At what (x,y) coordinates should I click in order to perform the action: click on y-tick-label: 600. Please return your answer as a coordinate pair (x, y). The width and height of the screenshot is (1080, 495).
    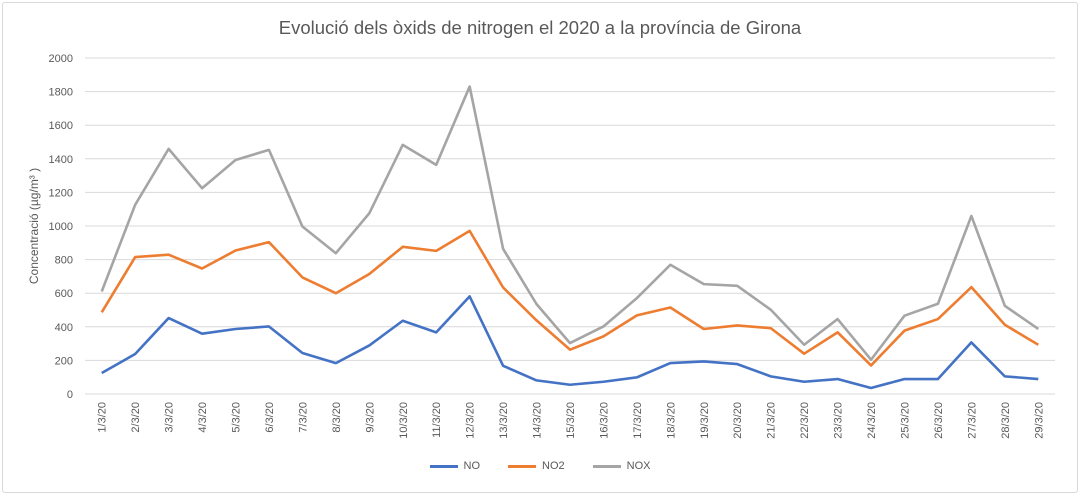
    Looking at the image, I should click on (64, 294).